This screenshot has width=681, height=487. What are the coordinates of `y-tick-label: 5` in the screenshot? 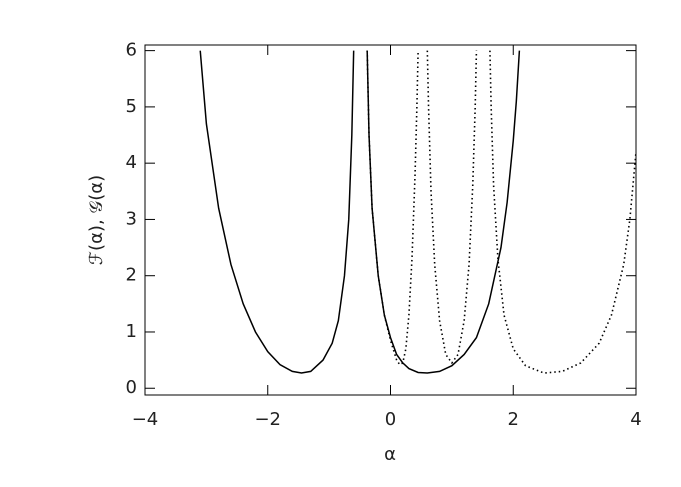 It's located at (131, 106).